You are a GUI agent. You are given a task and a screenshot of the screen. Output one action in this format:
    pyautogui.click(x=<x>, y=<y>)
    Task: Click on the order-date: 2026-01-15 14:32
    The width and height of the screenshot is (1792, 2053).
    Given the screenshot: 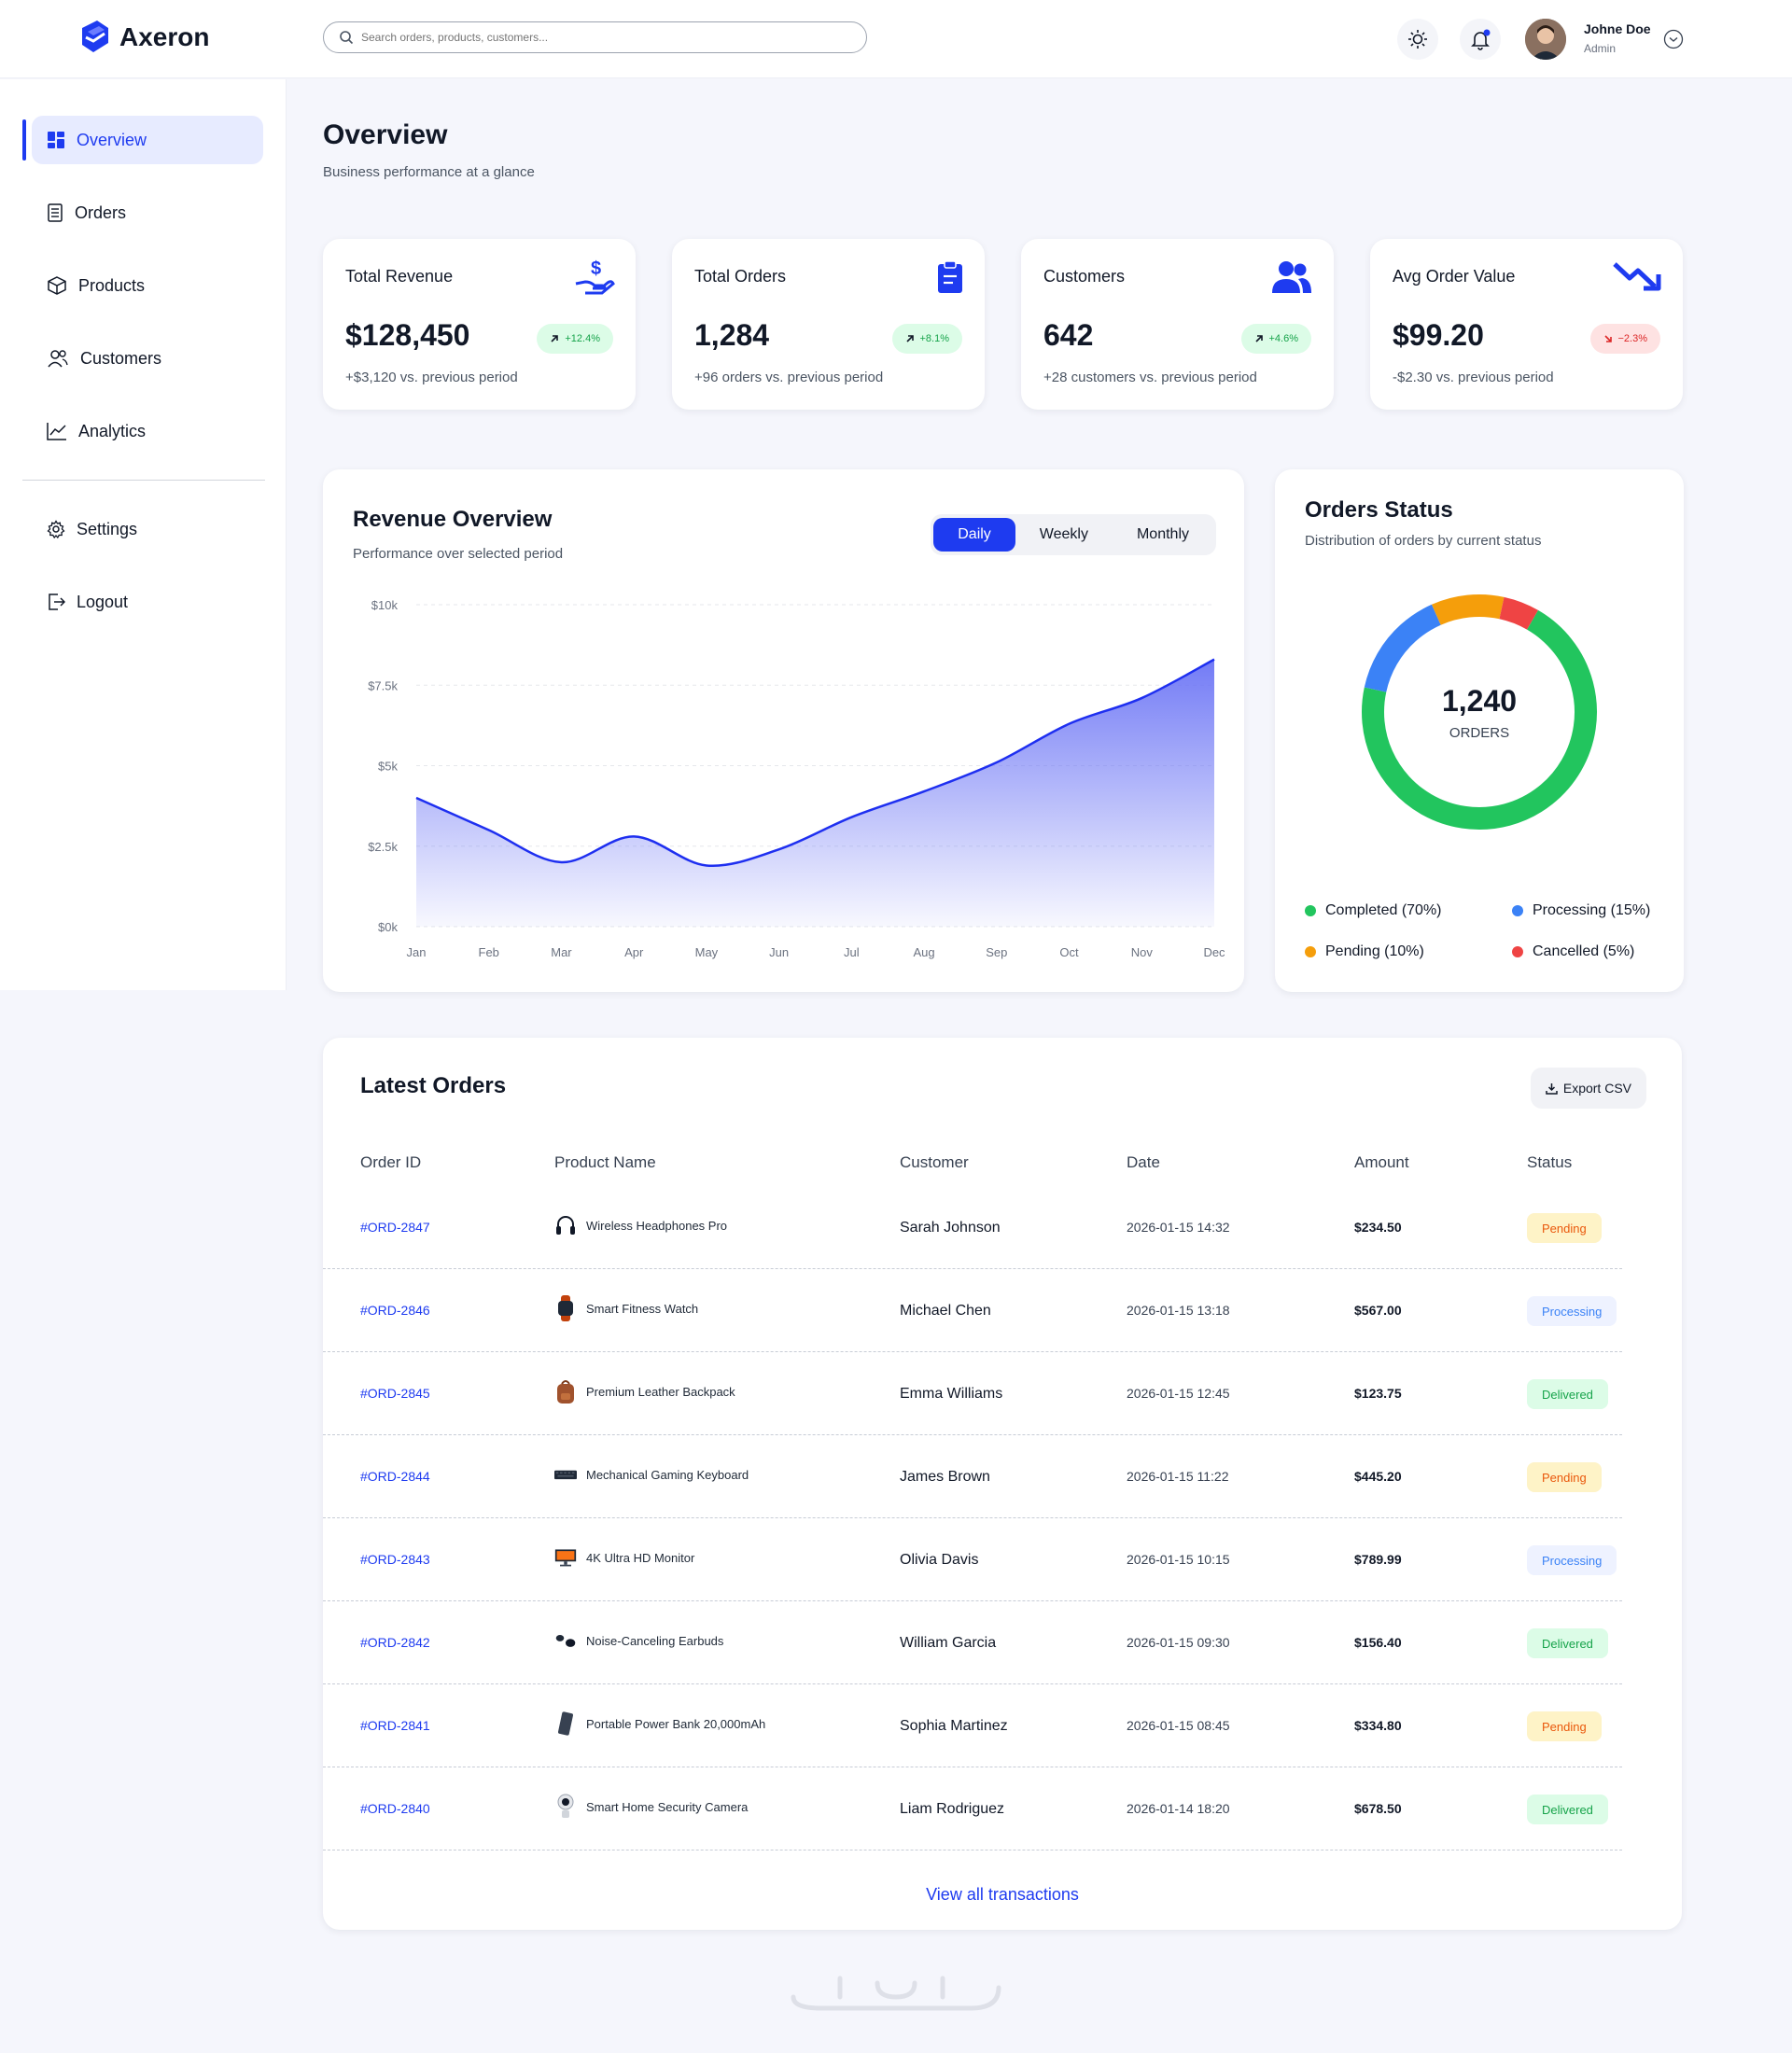 What is the action you would take?
    pyautogui.click(x=1178, y=1227)
    